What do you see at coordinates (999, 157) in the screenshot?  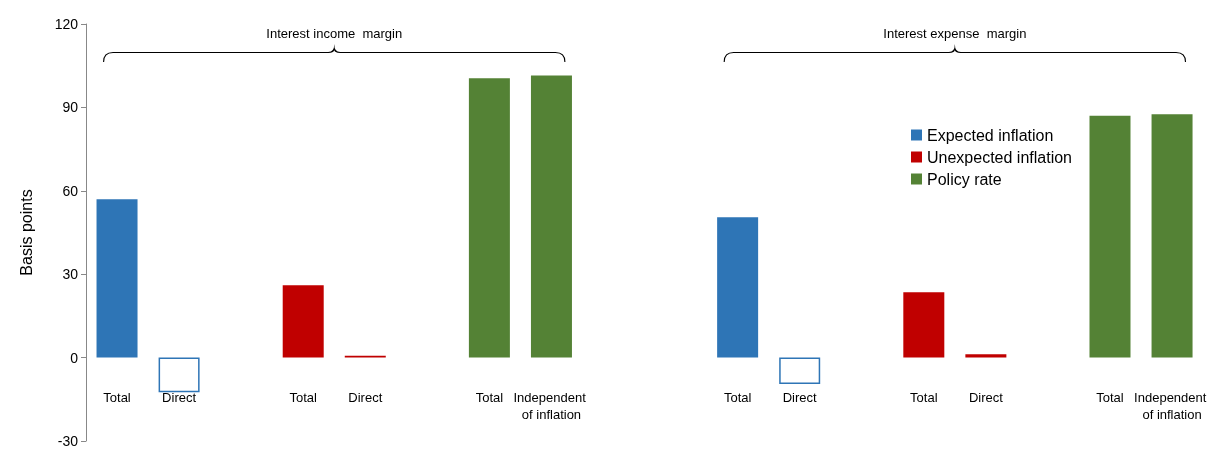 I see `legend-label: Unexpected inflation` at bounding box center [999, 157].